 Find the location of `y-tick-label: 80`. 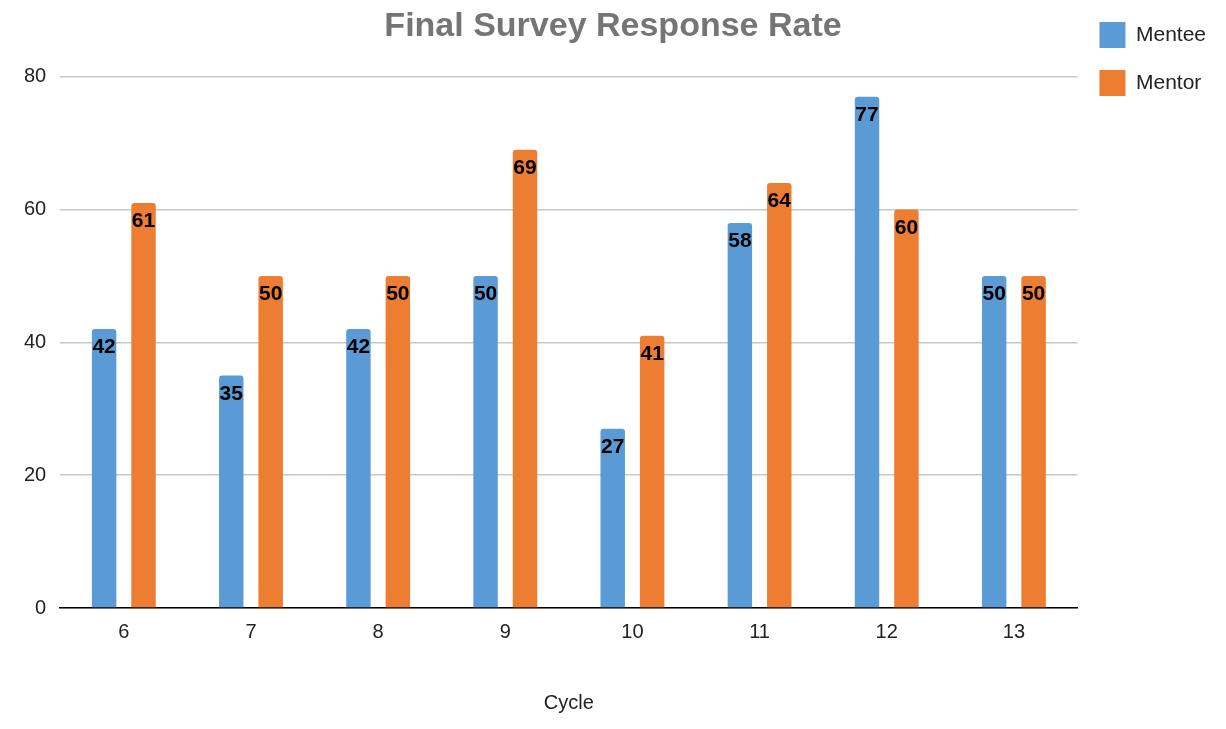

y-tick-label: 80 is located at coordinates (35, 75).